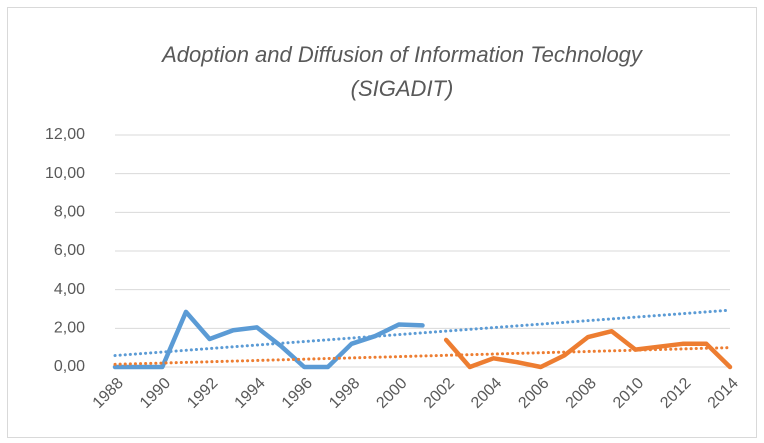 This screenshot has height=443, width=764. What do you see at coordinates (69, 289) in the screenshot?
I see `y-tick-label: 4,00` at bounding box center [69, 289].